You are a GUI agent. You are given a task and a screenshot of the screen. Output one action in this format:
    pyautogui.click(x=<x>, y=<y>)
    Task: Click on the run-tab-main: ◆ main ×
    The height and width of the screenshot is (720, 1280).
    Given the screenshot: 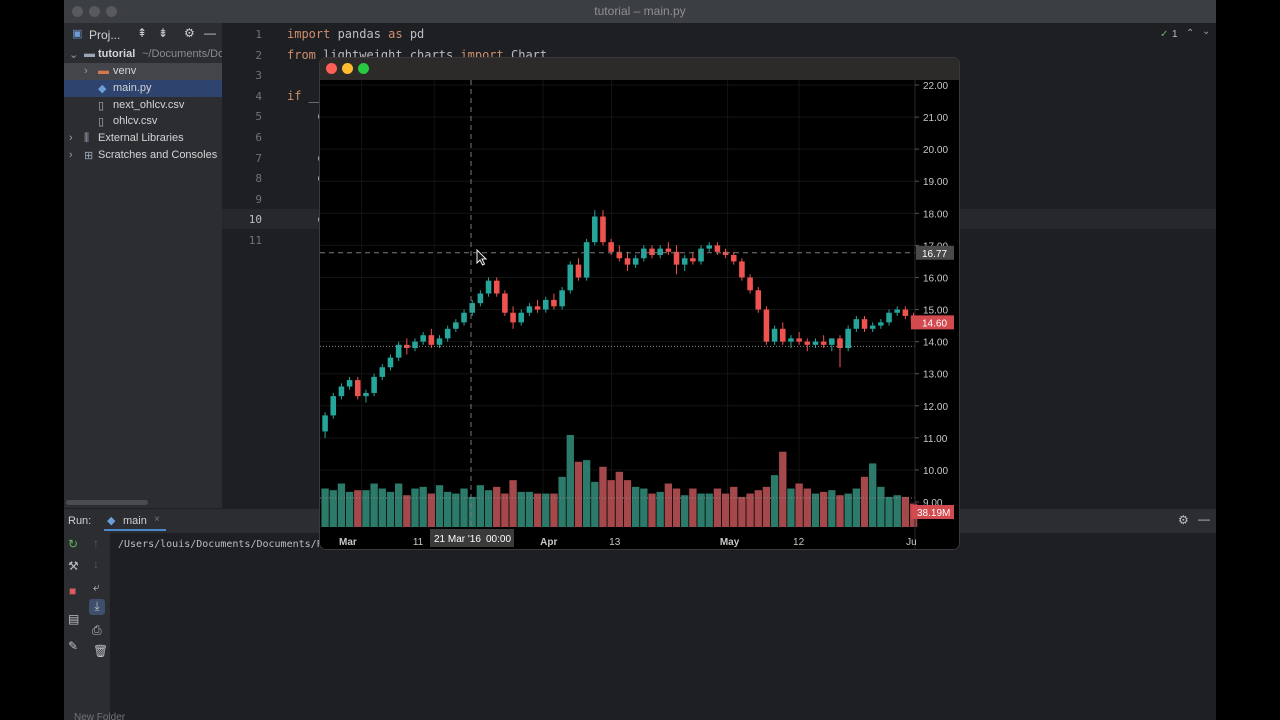 What is the action you would take?
    pyautogui.click(x=135, y=521)
    